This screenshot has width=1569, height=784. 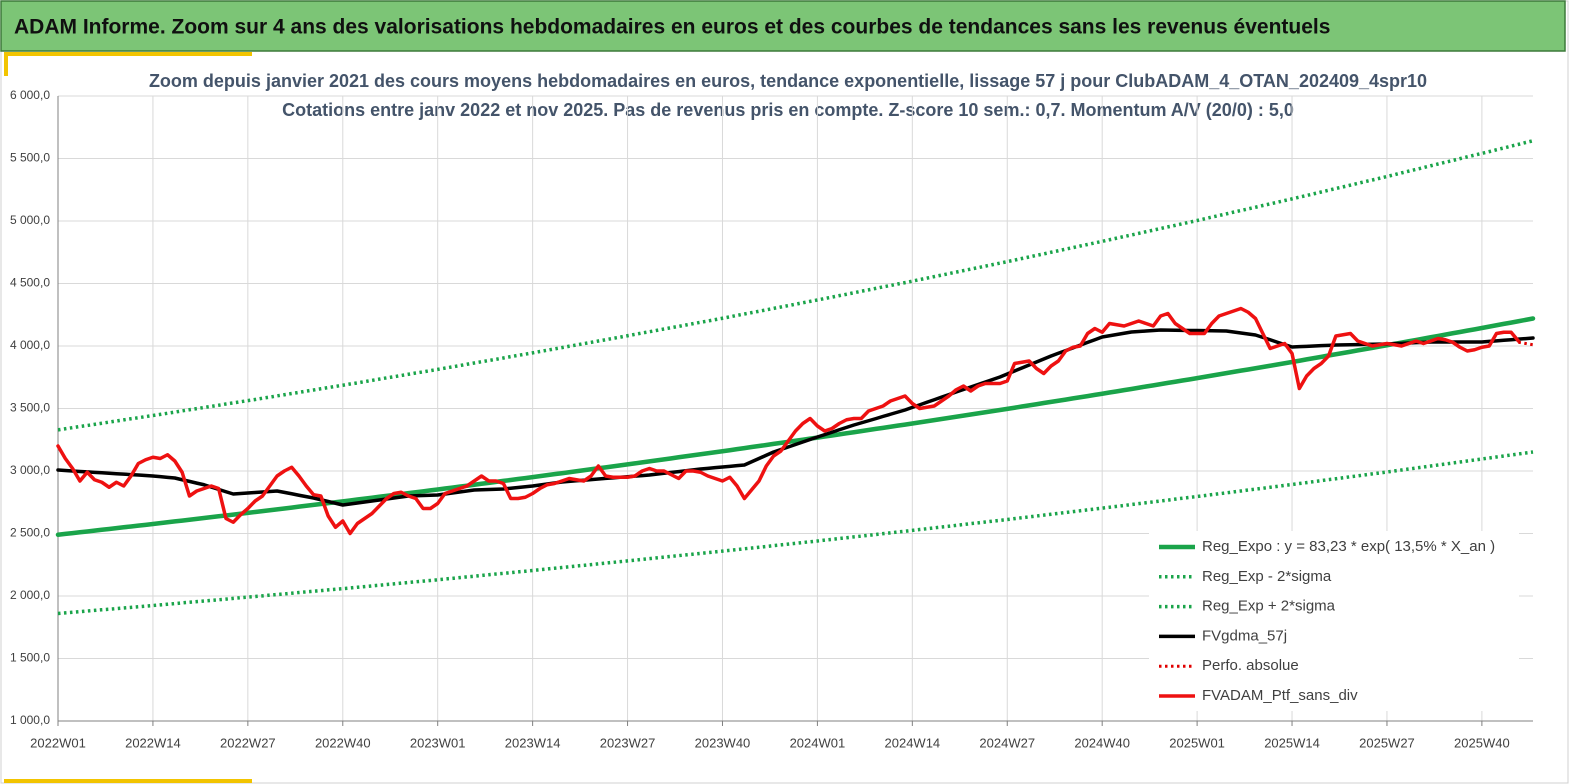 What do you see at coordinates (30, 283) in the screenshot?
I see `y-tick-label: 4 500,0` at bounding box center [30, 283].